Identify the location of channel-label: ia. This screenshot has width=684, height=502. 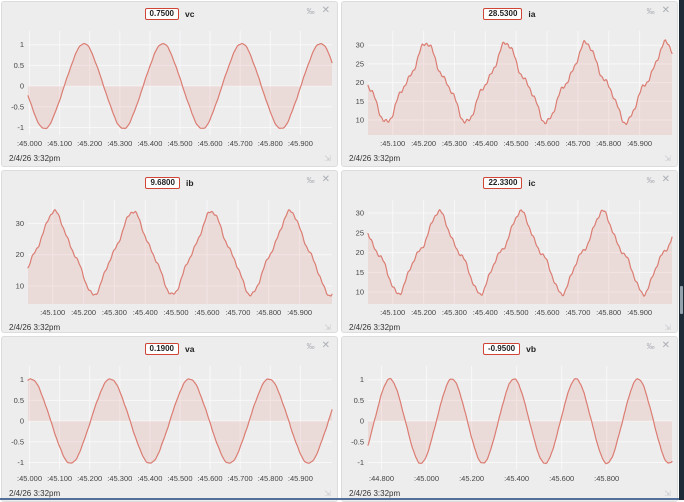
(532, 14).